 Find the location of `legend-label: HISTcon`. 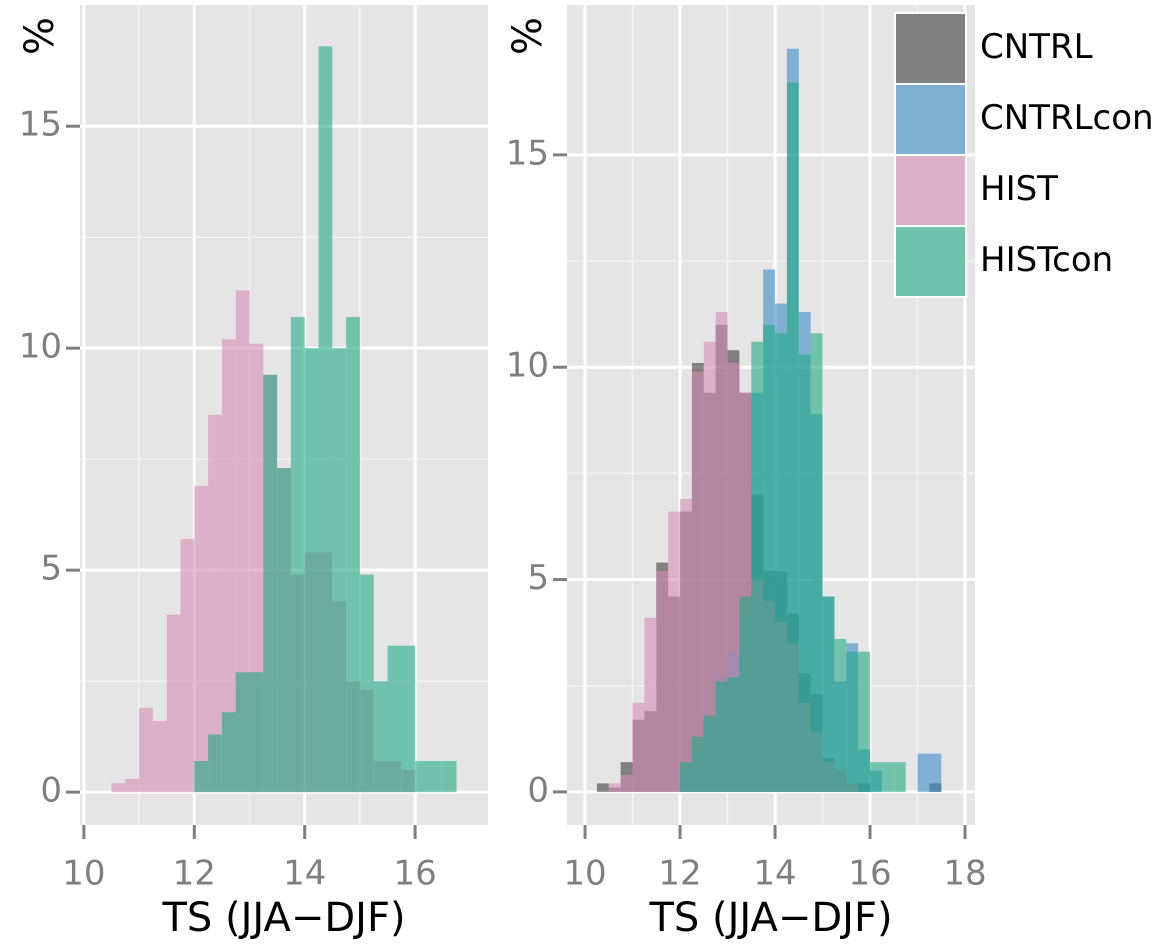

legend-label: HISTcon is located at coordinates (1046, 260).